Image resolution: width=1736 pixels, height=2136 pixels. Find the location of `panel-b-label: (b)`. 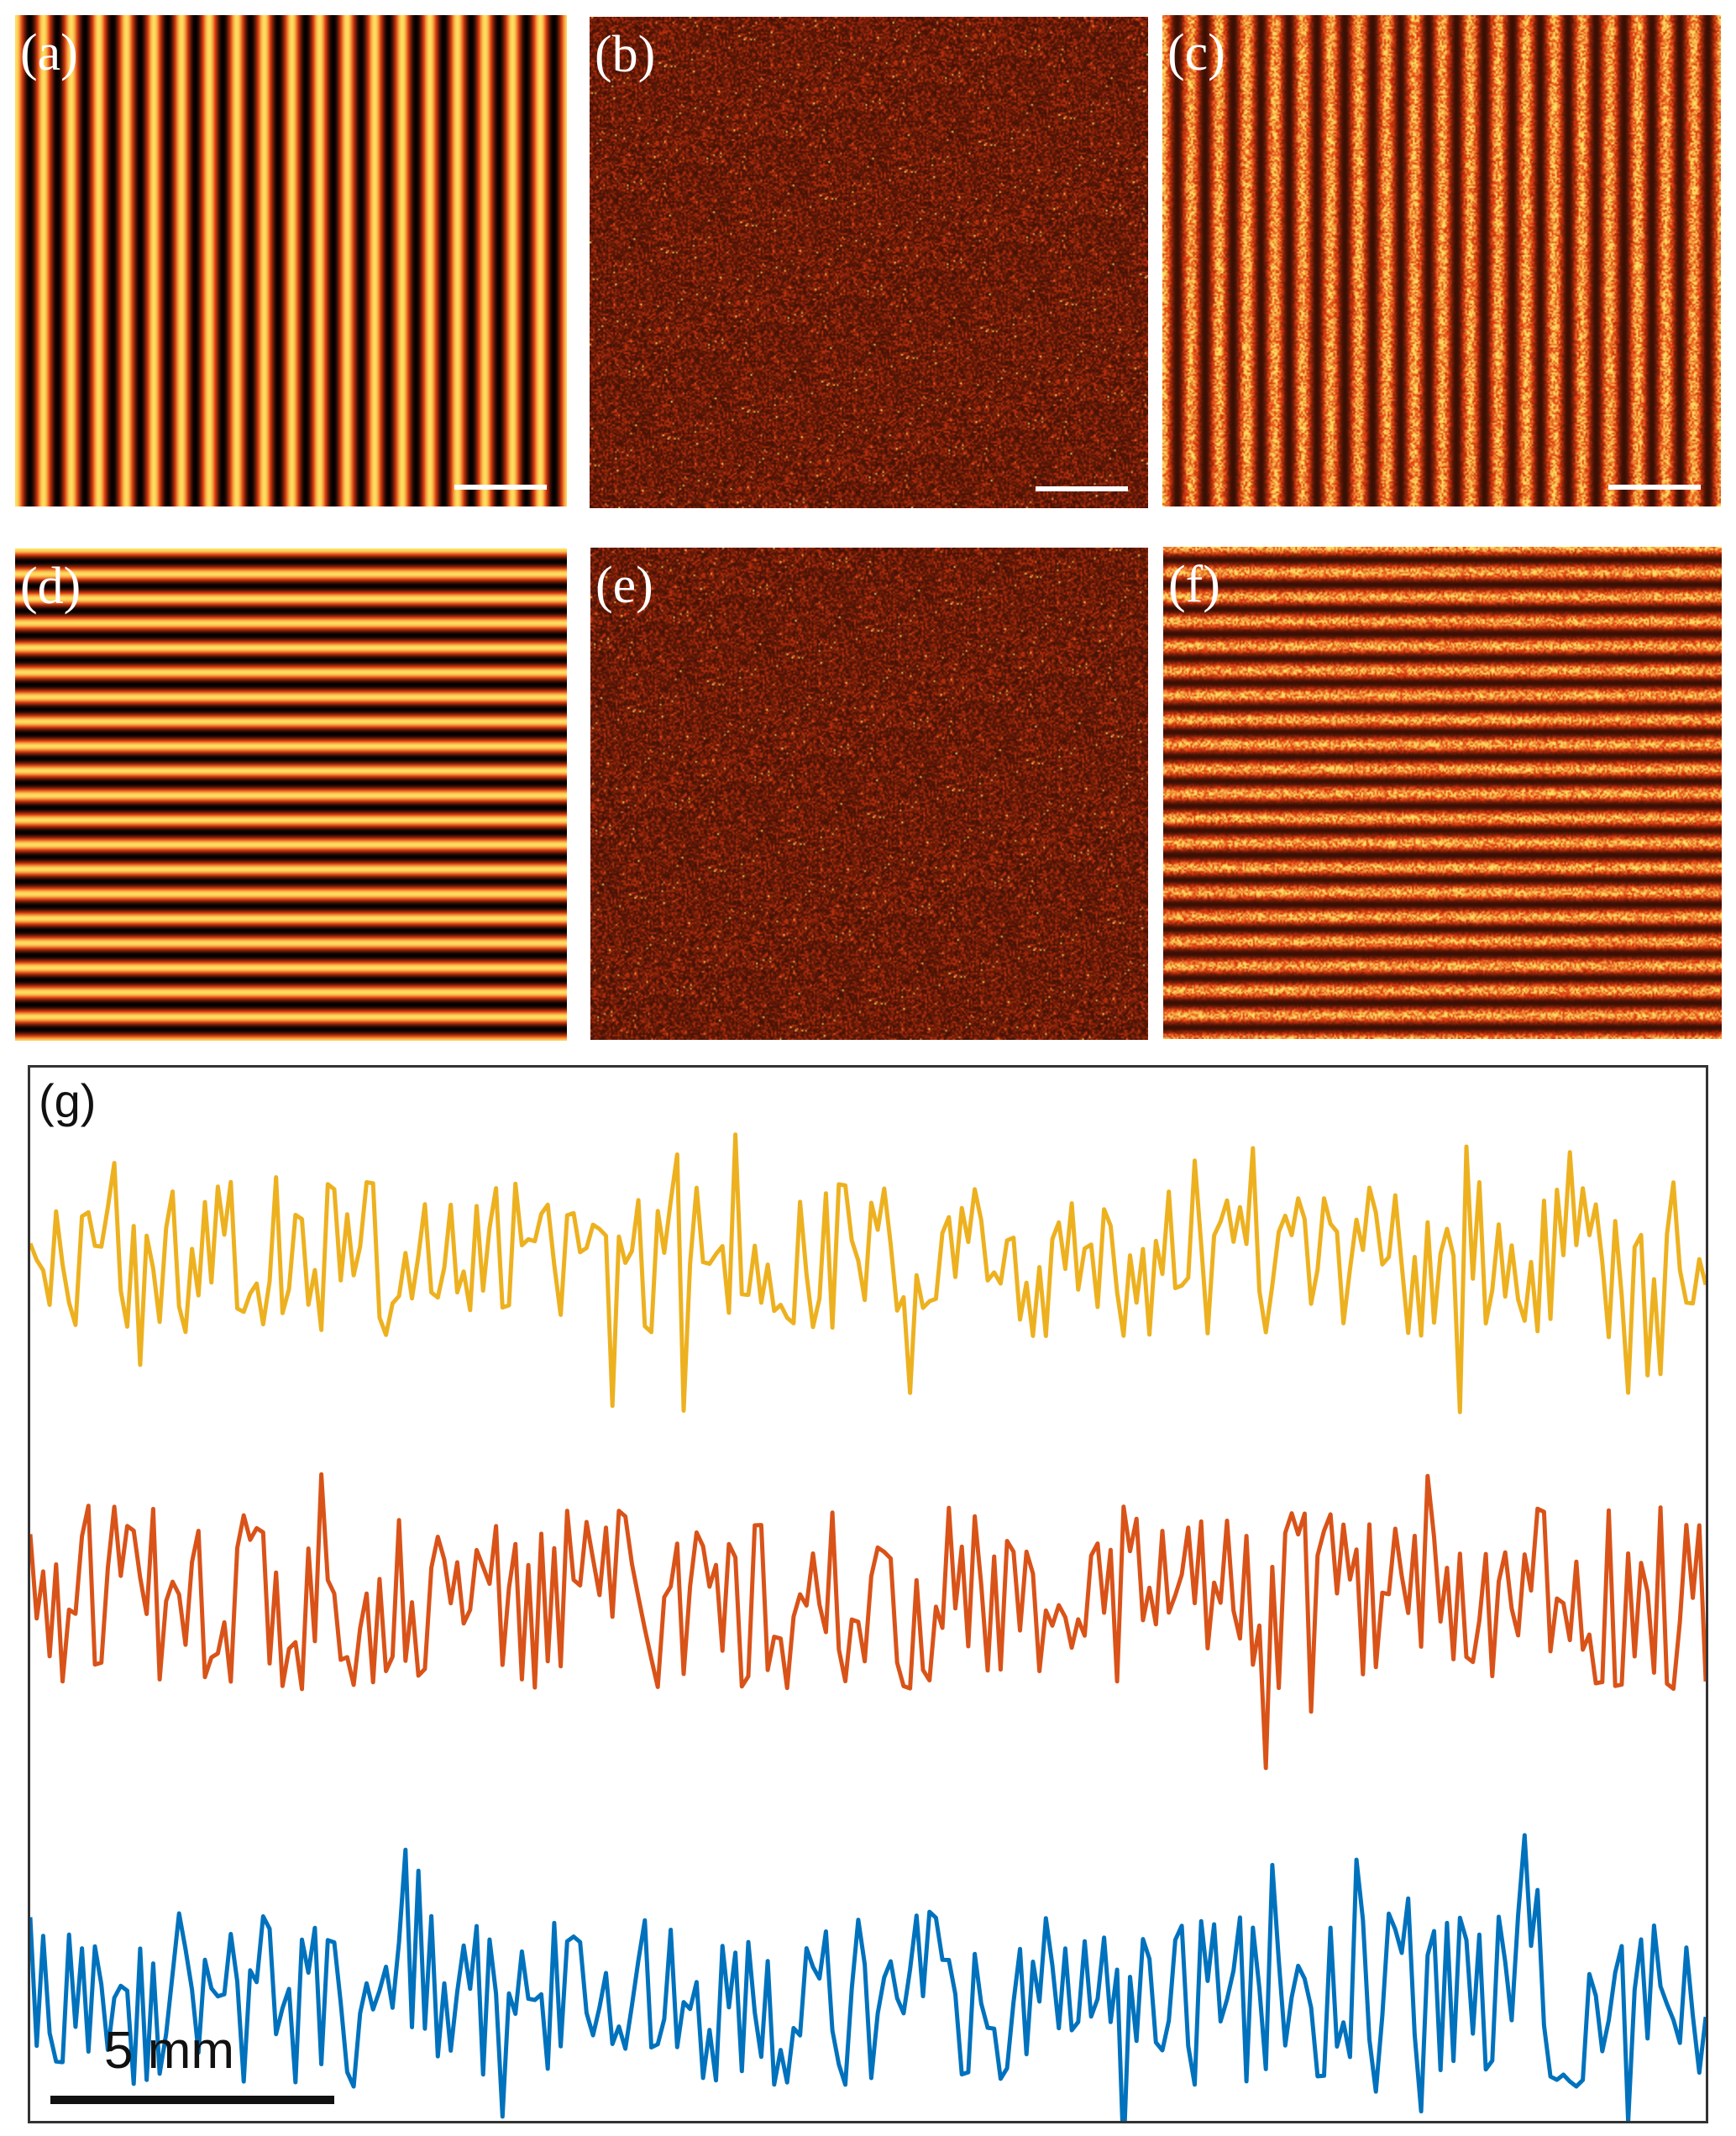

panel-b-label: (b) is located at coordinates (625, 54).